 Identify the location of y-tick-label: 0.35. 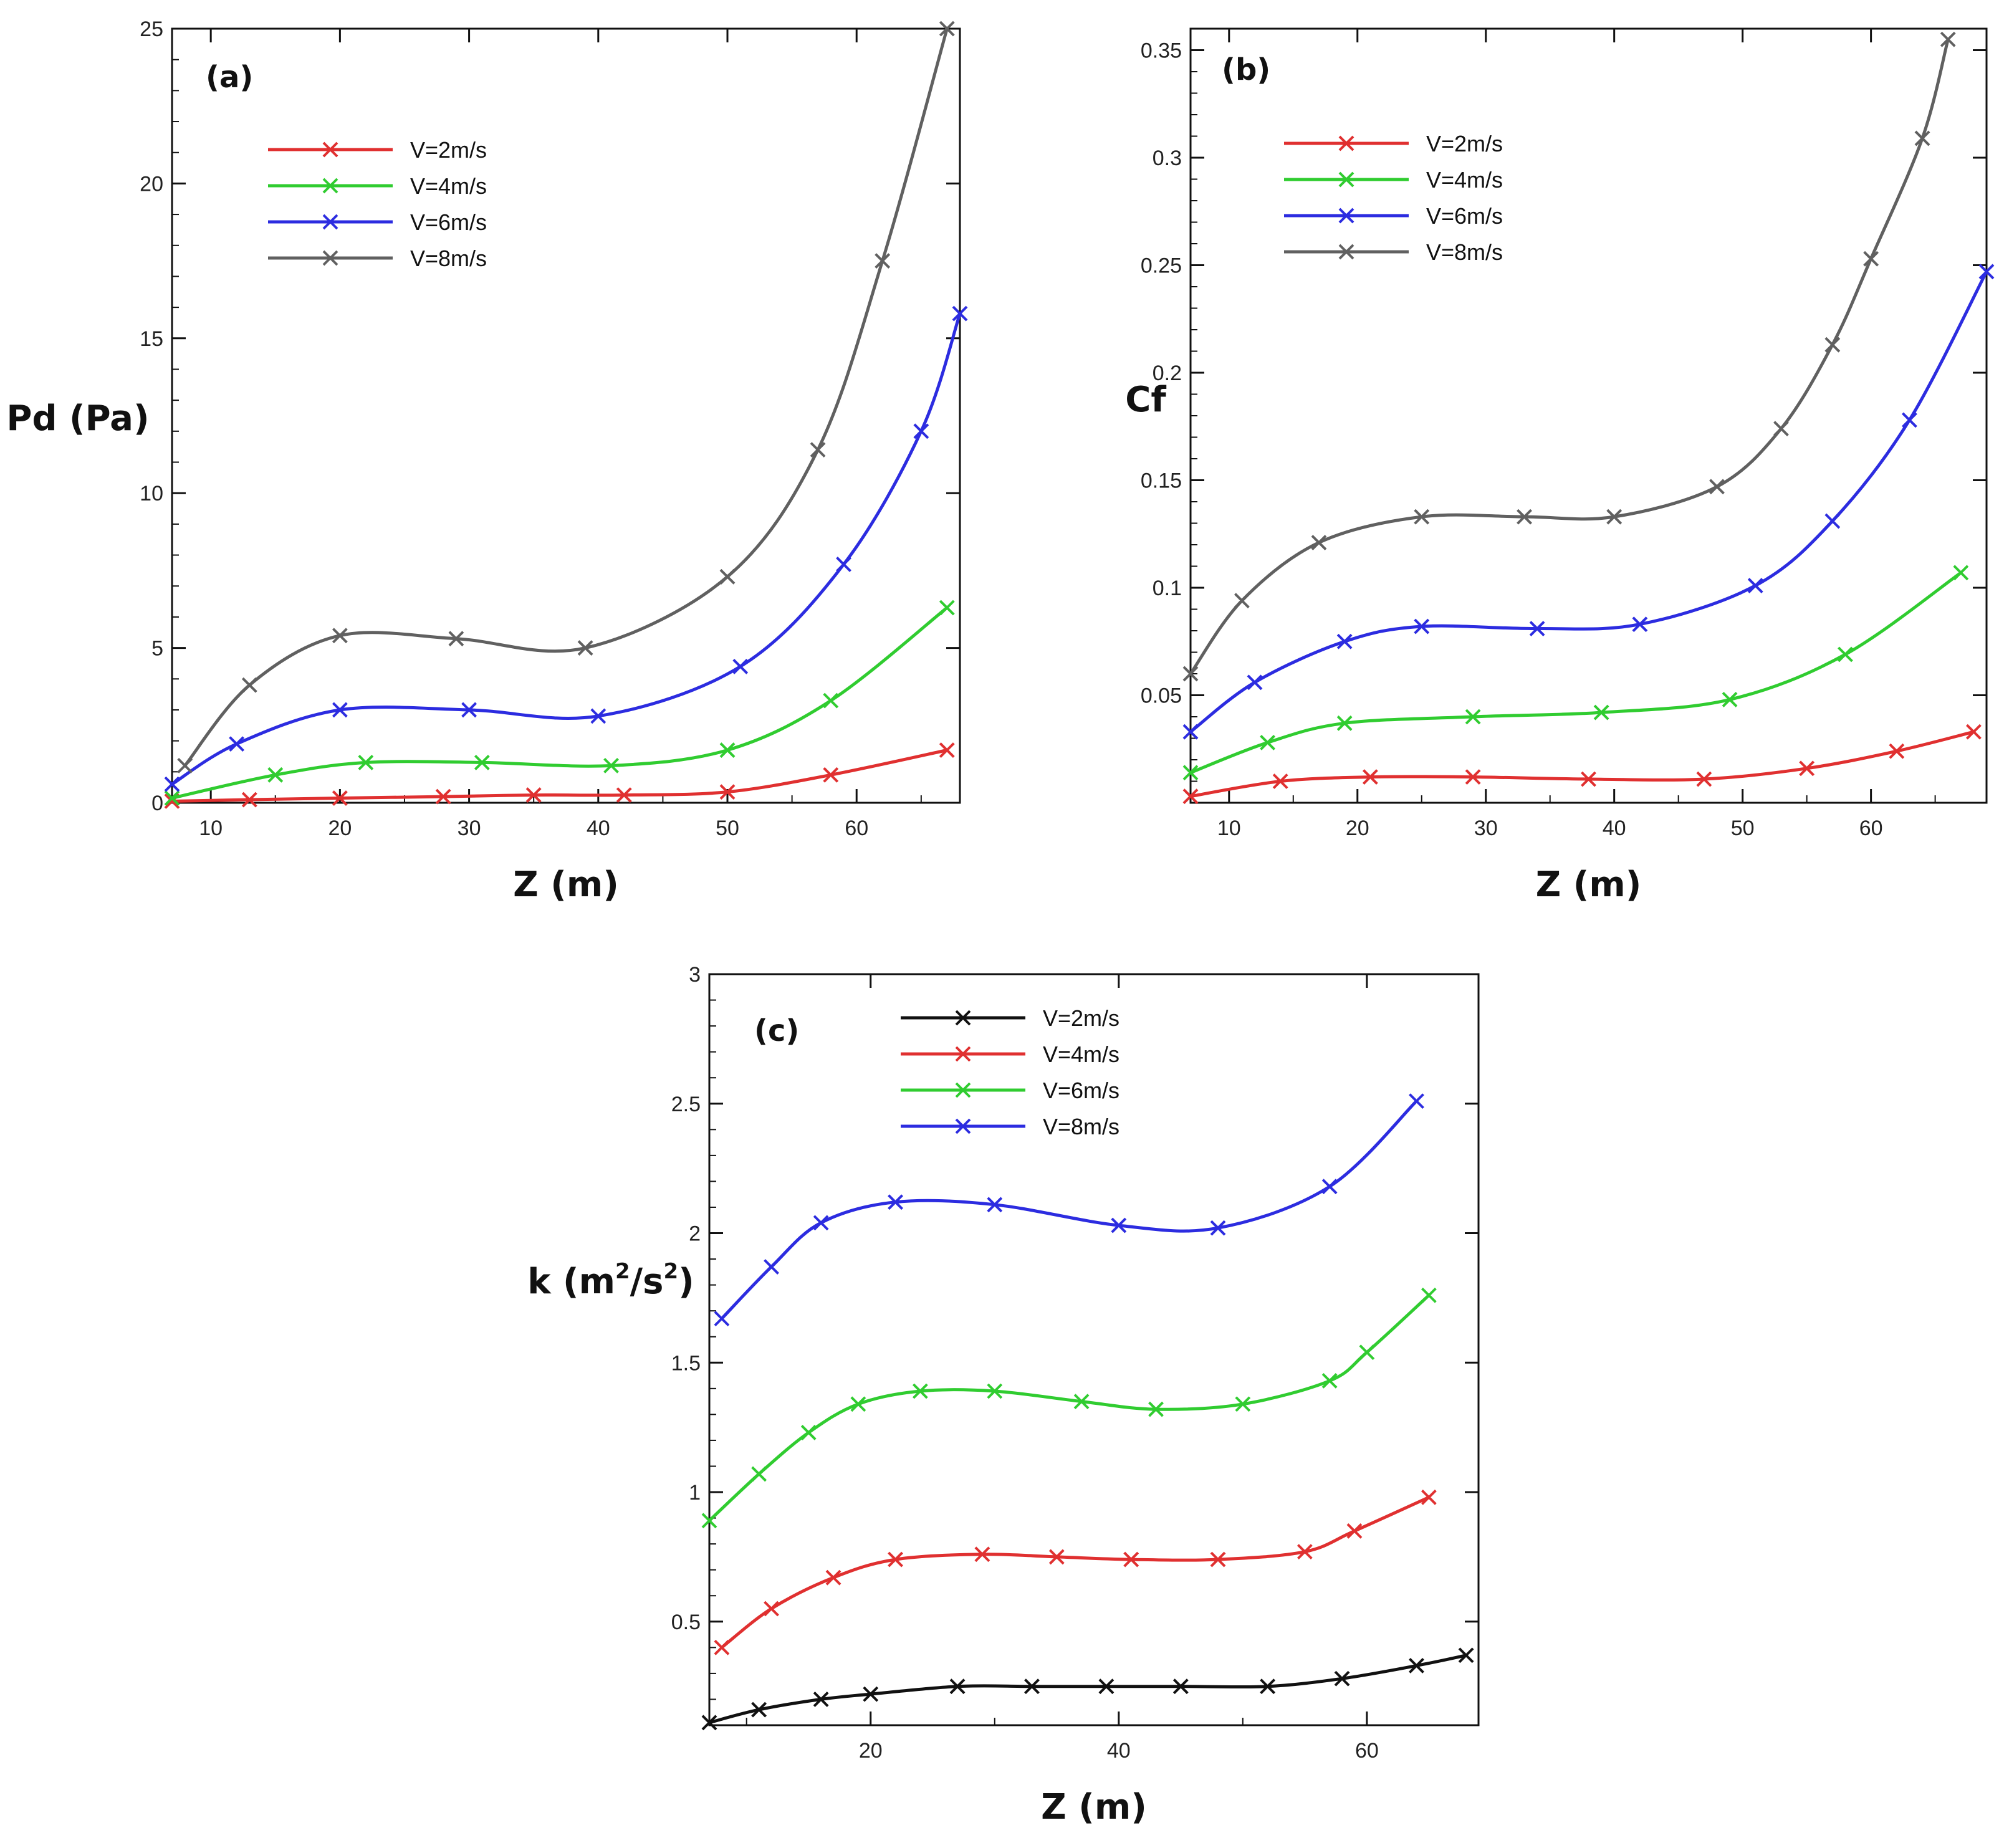
(1161, 51).